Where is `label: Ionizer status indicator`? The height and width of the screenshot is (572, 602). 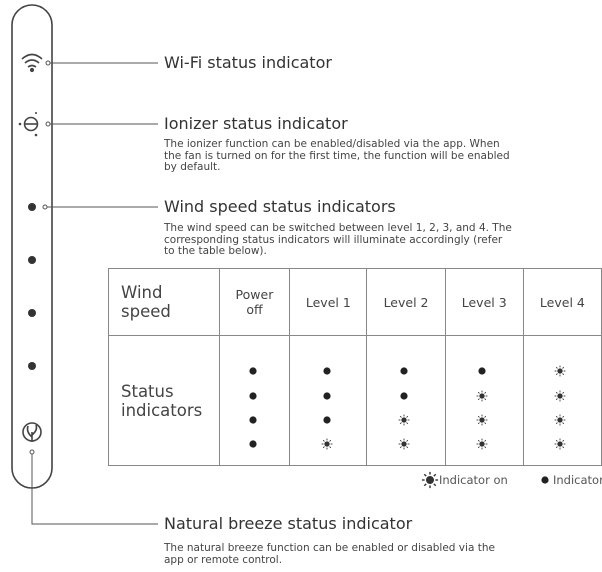 label: Ionizer status indicator is located at coordinates (256, 123).